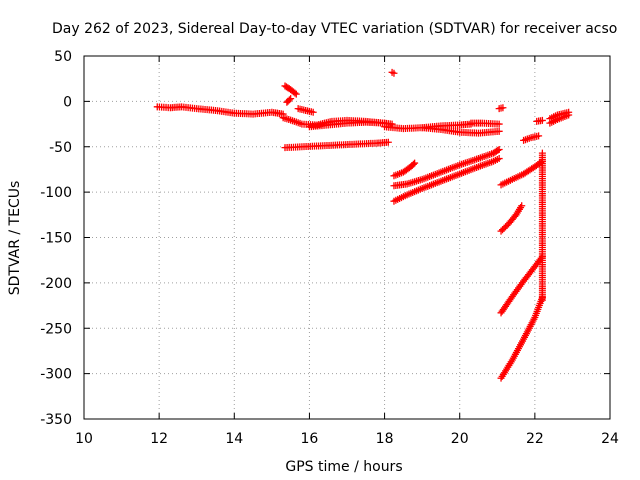 The image size is (640, 480). Describe the element at coordinates (56, 329) in the screenshot. I see `y-tick-label: -250` at that location.